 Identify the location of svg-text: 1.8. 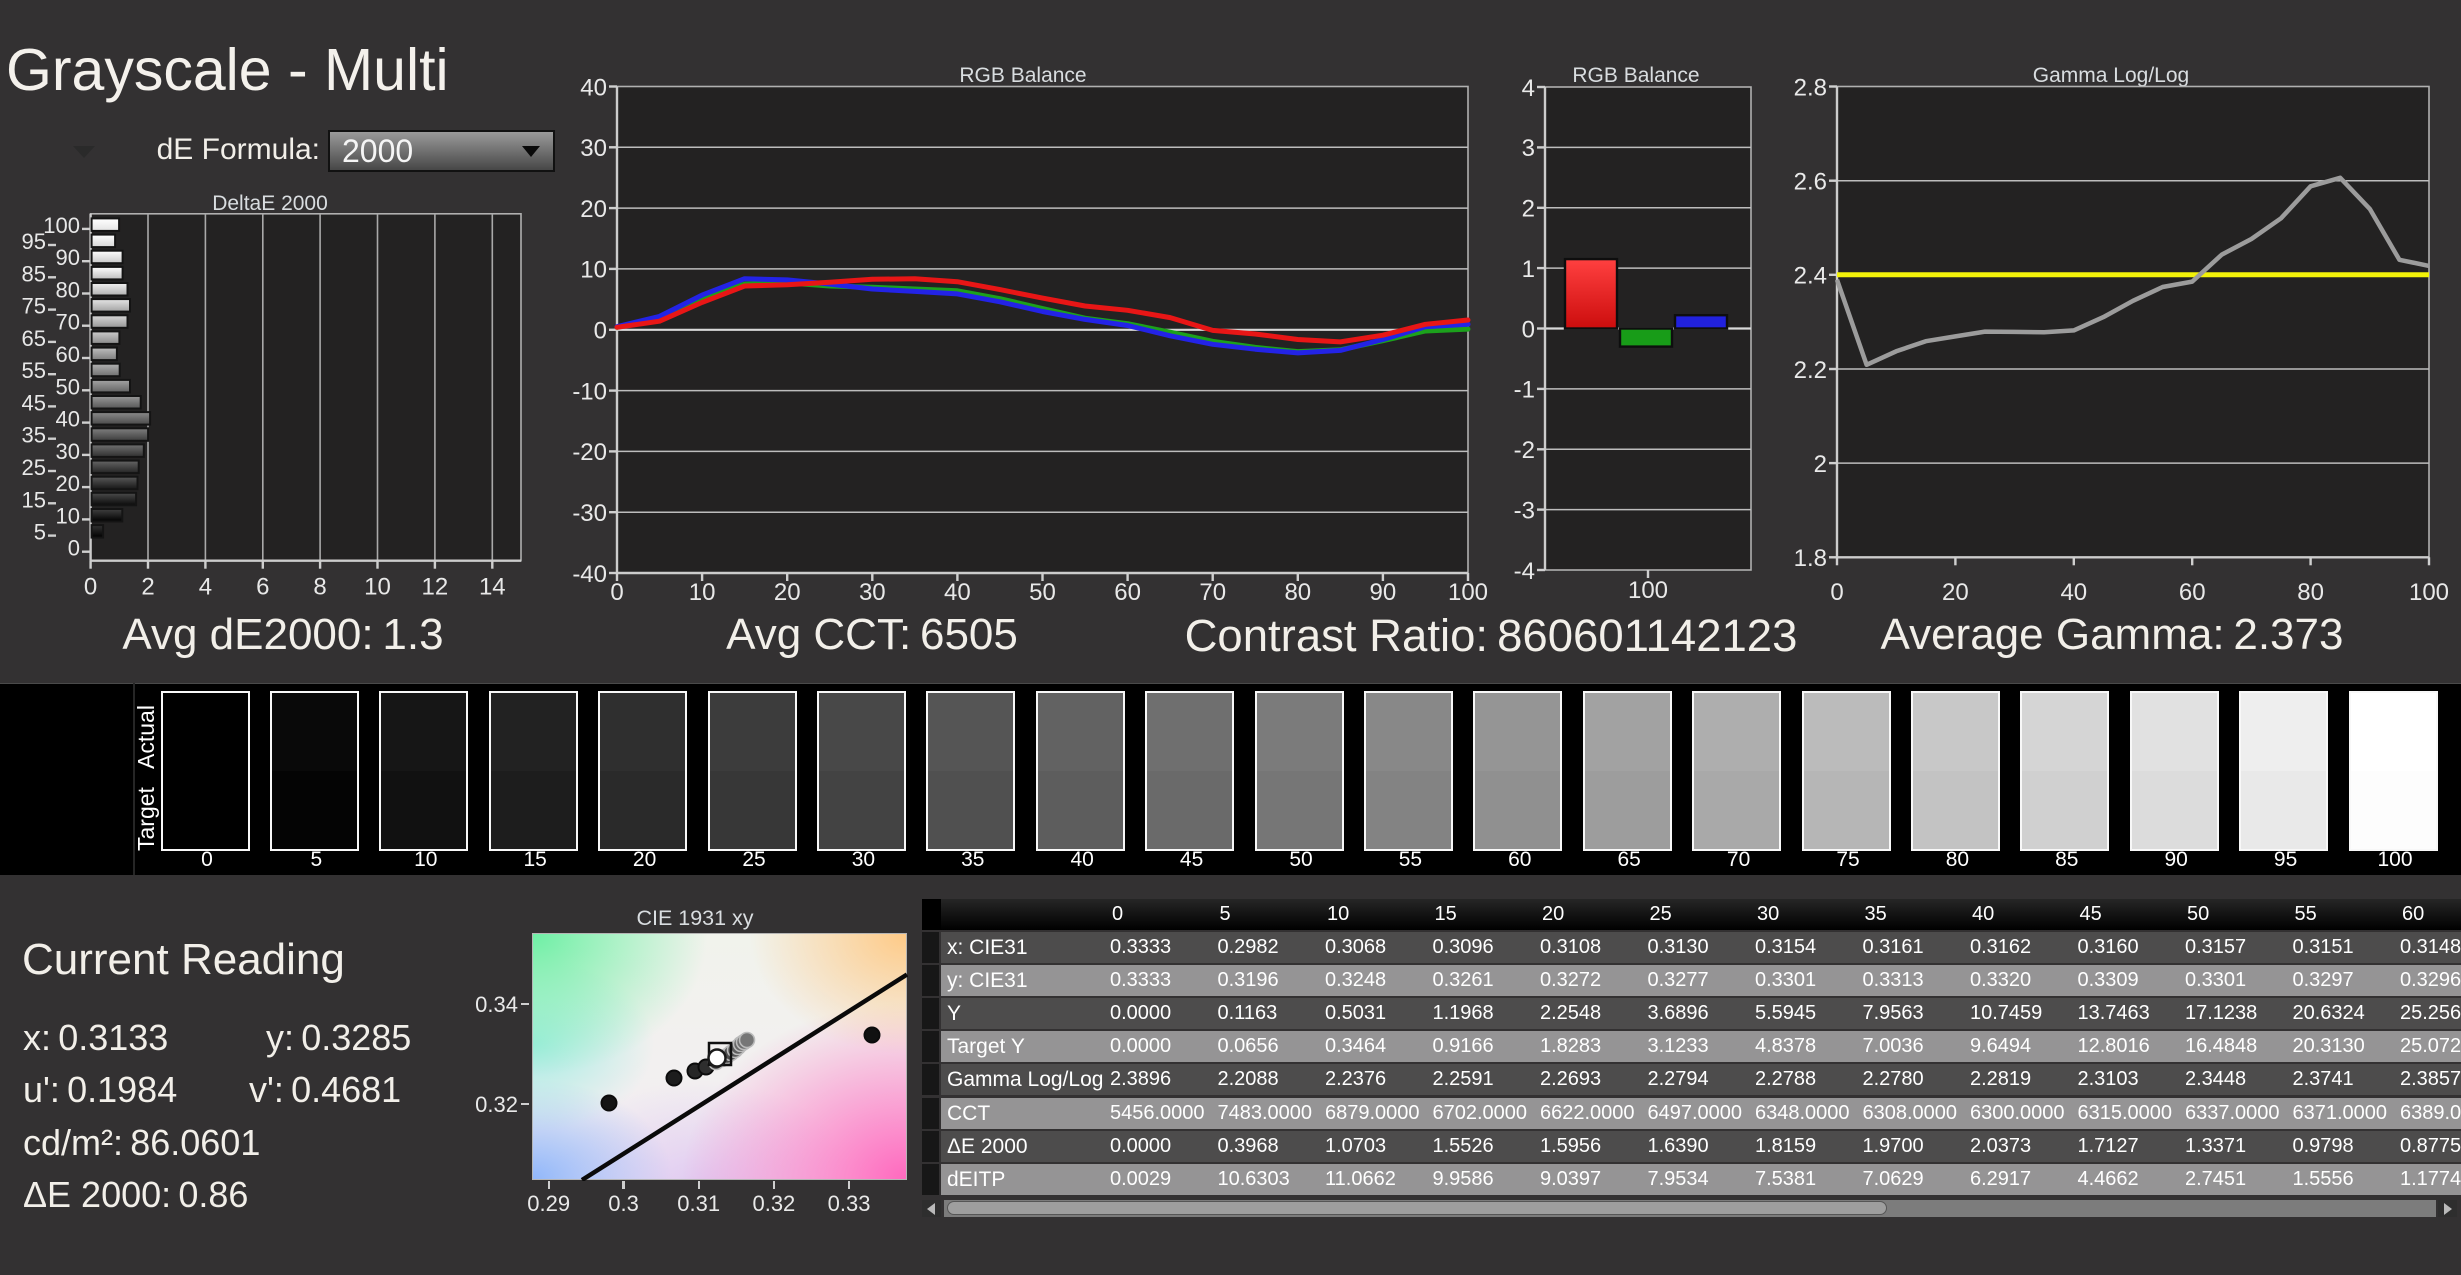
(1810, 558).